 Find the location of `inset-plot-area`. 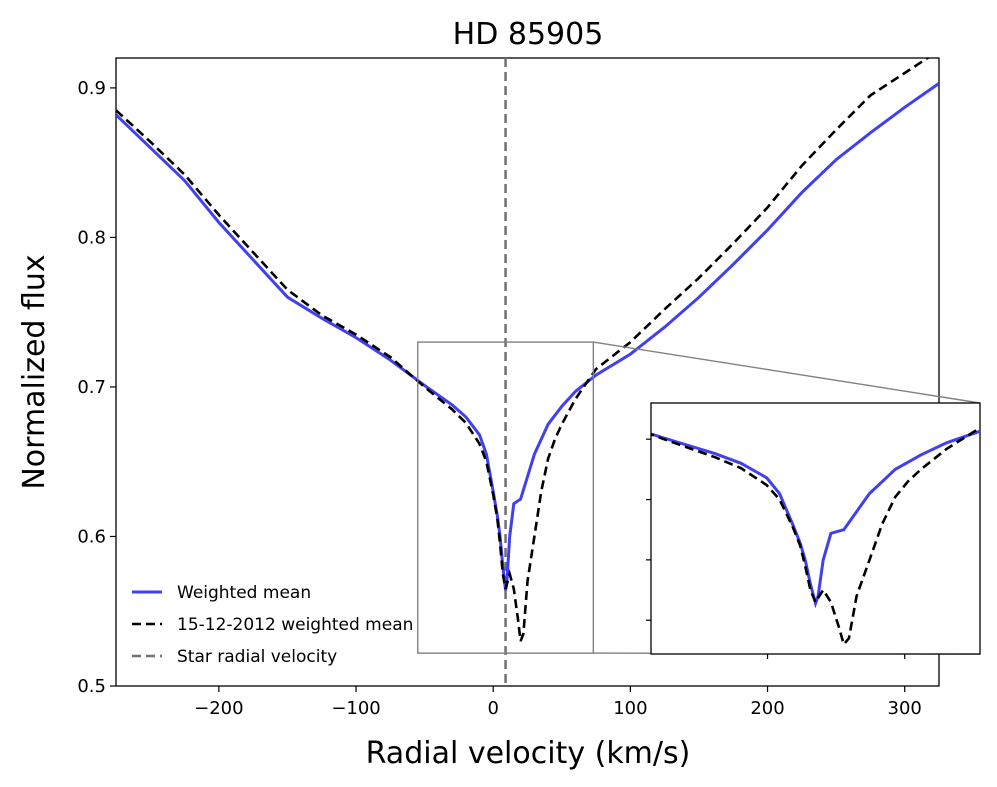

inset-plot-area is located at coordinates (815, 536).